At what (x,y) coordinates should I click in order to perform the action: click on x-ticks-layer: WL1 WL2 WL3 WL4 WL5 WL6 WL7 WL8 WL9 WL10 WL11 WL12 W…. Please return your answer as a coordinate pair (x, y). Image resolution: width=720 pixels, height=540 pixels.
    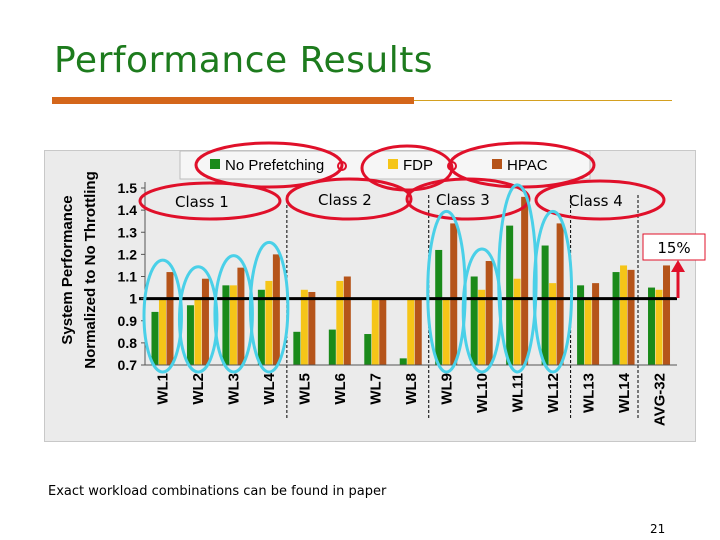
    Looking at the image, I should click on (412, 399).